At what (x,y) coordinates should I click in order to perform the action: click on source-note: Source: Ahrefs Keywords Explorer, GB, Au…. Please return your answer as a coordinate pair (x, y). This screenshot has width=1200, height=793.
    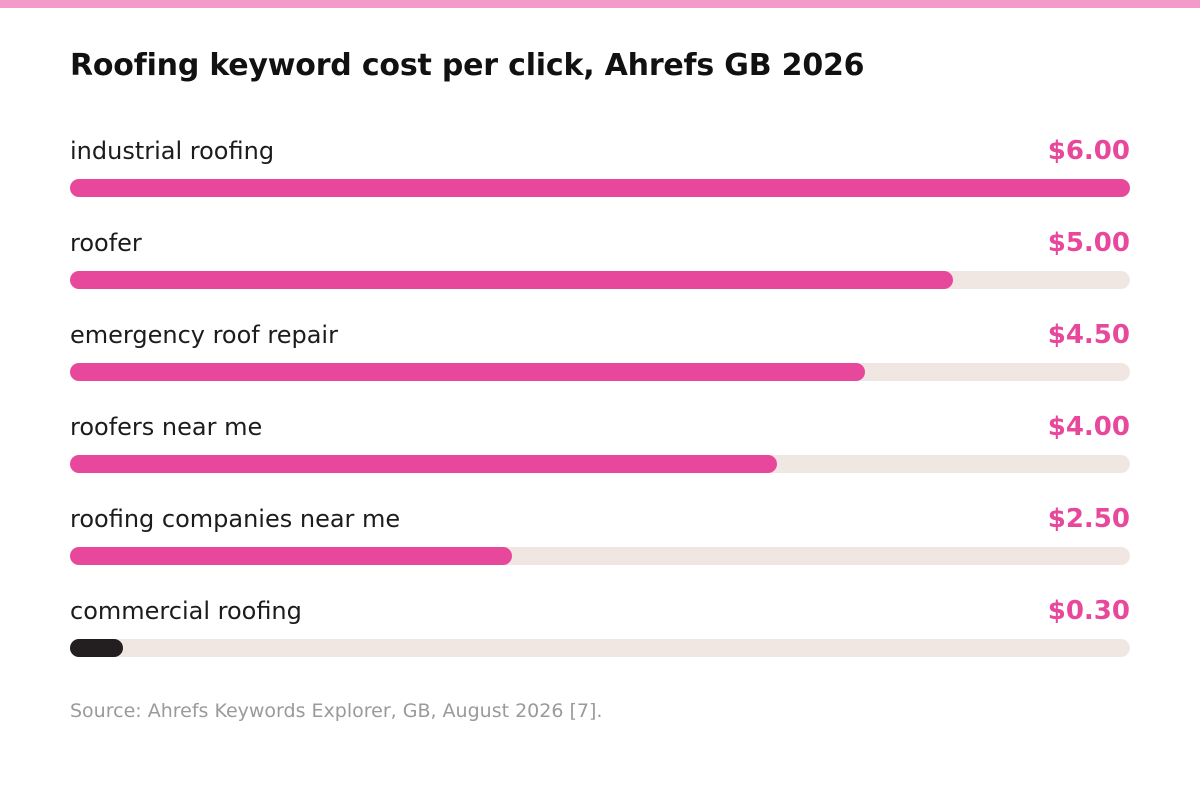
    Looking at the image, I should click on (336, 711).